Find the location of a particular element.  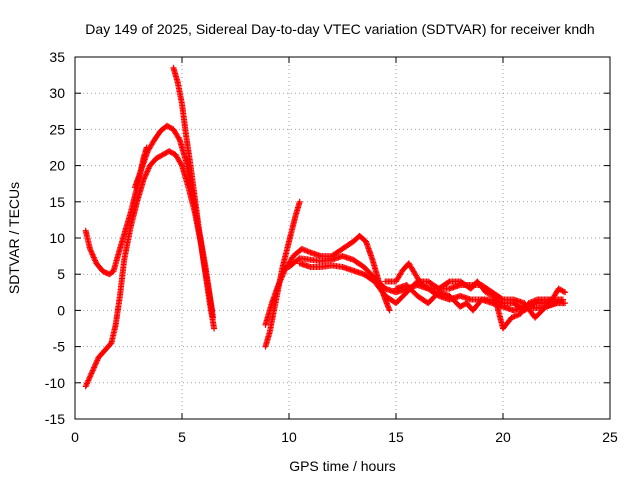

x-tick-label: 20 is located at coordinates (503, 437).